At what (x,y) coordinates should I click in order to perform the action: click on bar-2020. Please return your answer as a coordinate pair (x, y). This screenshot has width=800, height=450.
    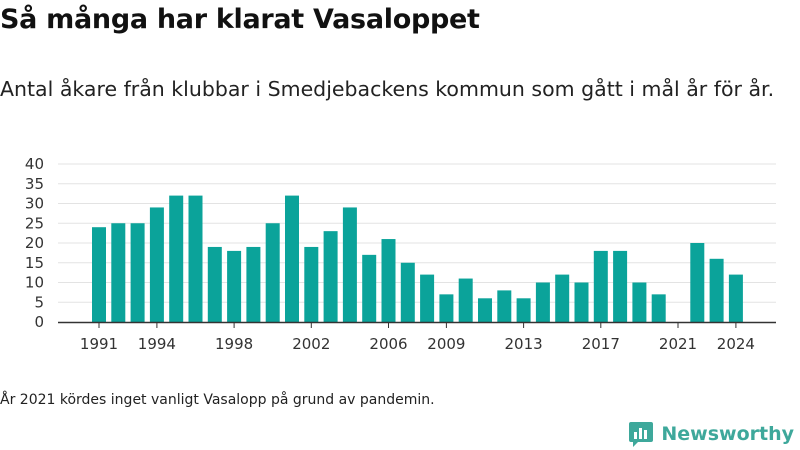
    Looking at the image, I should click on (658, 308).